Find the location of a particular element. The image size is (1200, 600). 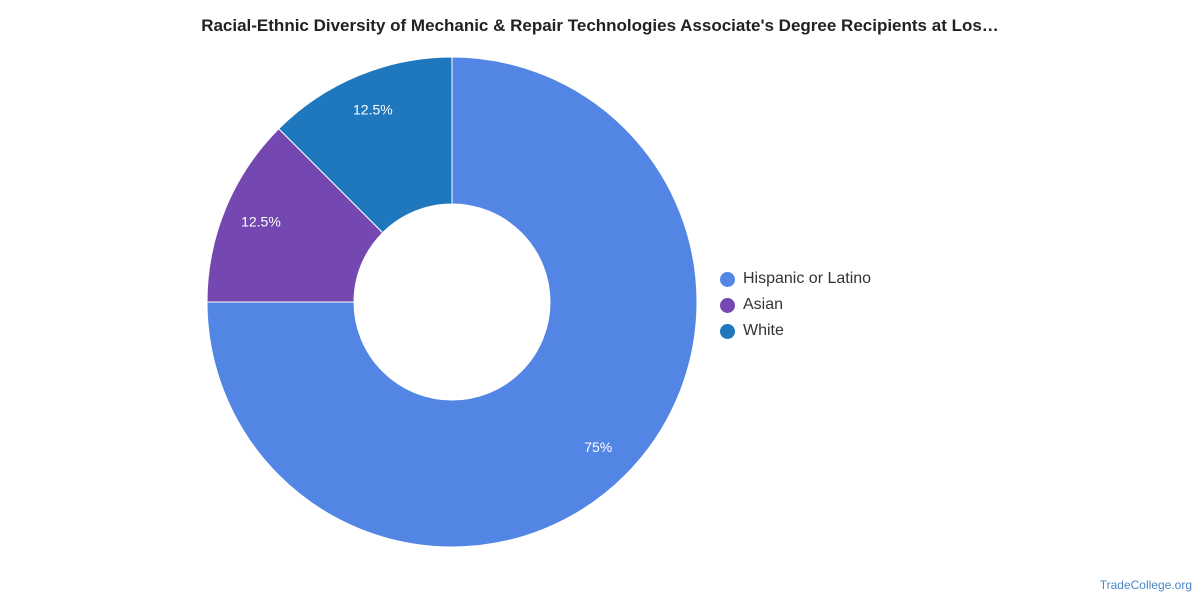

slice-white is located at coordinates (365, 145).